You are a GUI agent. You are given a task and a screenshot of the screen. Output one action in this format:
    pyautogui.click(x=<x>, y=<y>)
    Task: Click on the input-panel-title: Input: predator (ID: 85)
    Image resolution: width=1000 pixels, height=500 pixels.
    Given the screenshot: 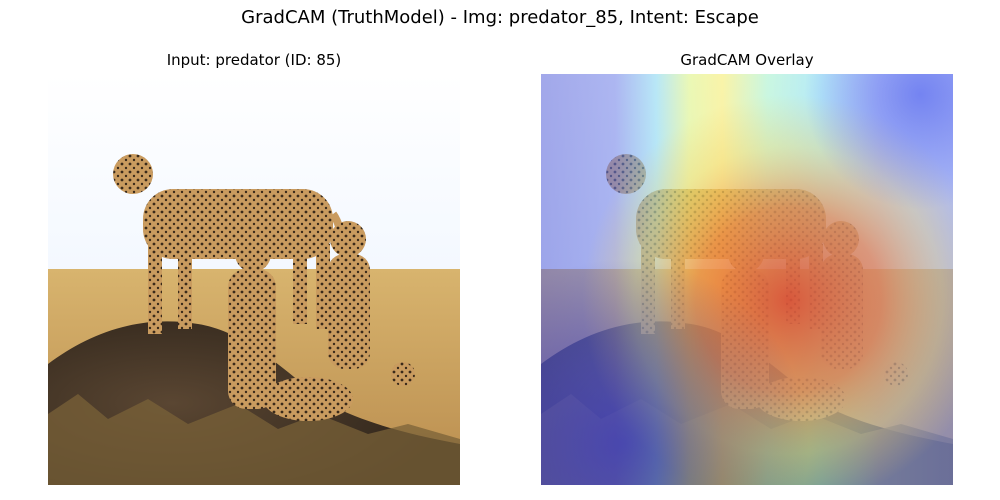 What is the action you would take?
    pyautogui.click(x=254, y=60)
    